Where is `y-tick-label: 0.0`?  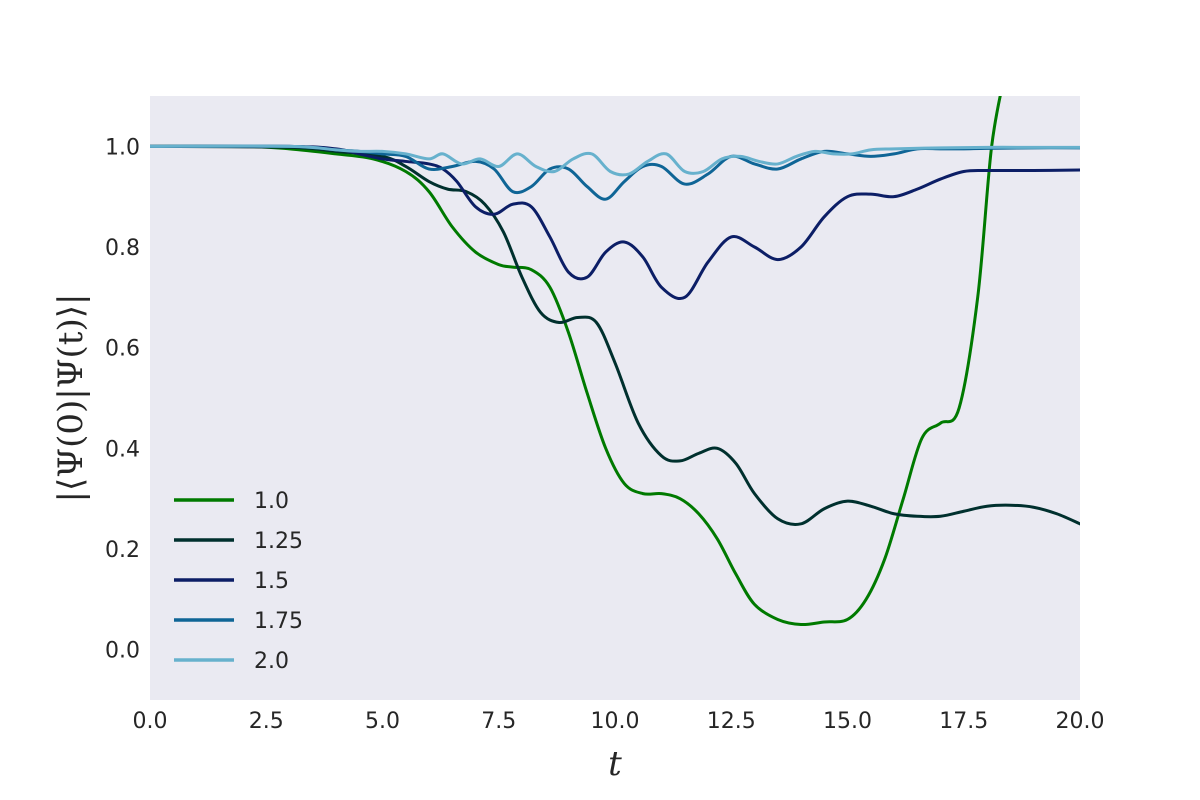
y-tick-label: 0.0 is located at coordinates (122, 651).